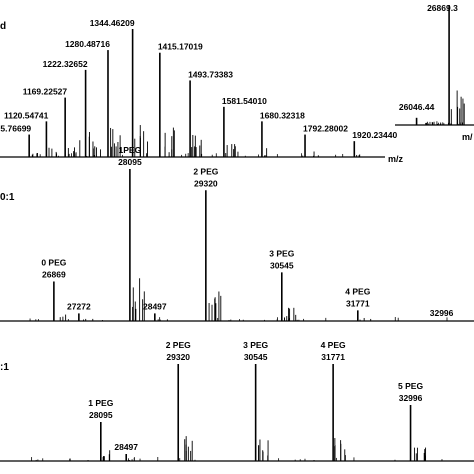 Image resolution: width=474 pixels, height=474 pixels. Describe the element at coordinates (3, 26) in the screenshot. I see `top-panel-label: d` at that location.